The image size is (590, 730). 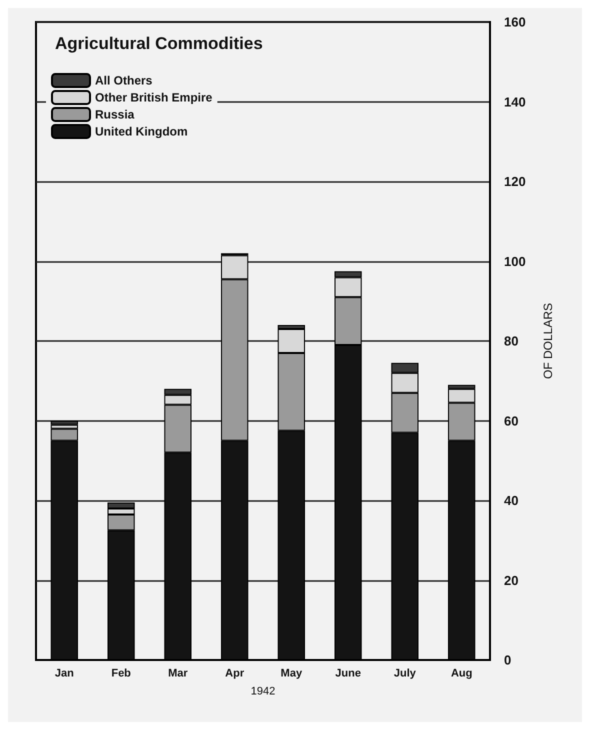 I want to click on y-tick-label: 160, so click(x=515, y=22).